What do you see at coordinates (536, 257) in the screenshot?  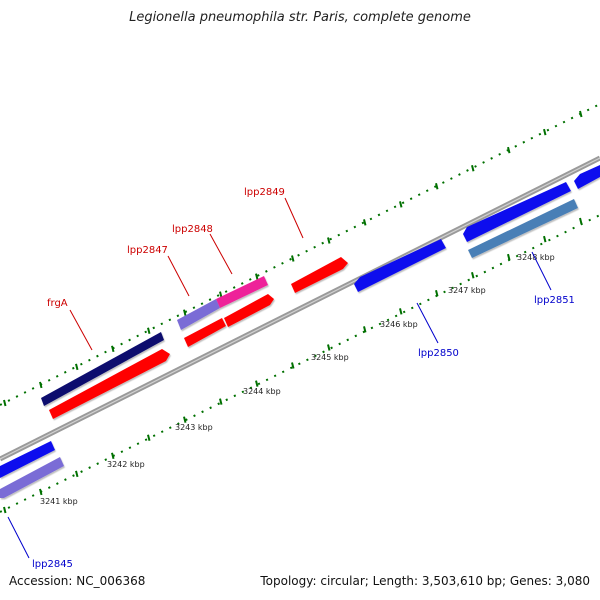 I see `scale-label-3248: 3248 kbp` at bounding box center [536, 257].